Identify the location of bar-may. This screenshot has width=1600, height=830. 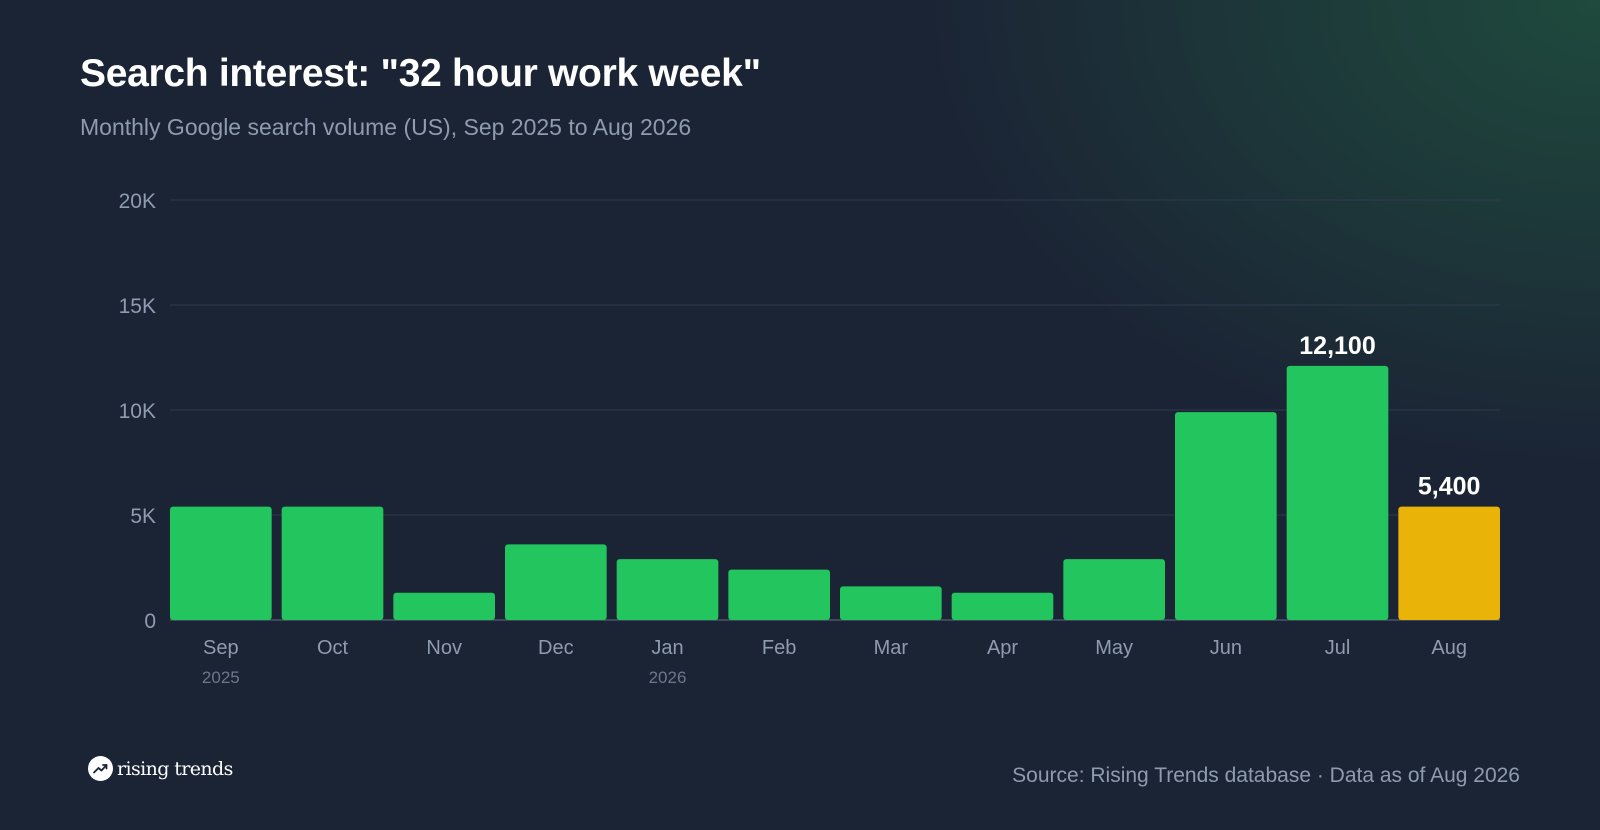
(1114, 589).